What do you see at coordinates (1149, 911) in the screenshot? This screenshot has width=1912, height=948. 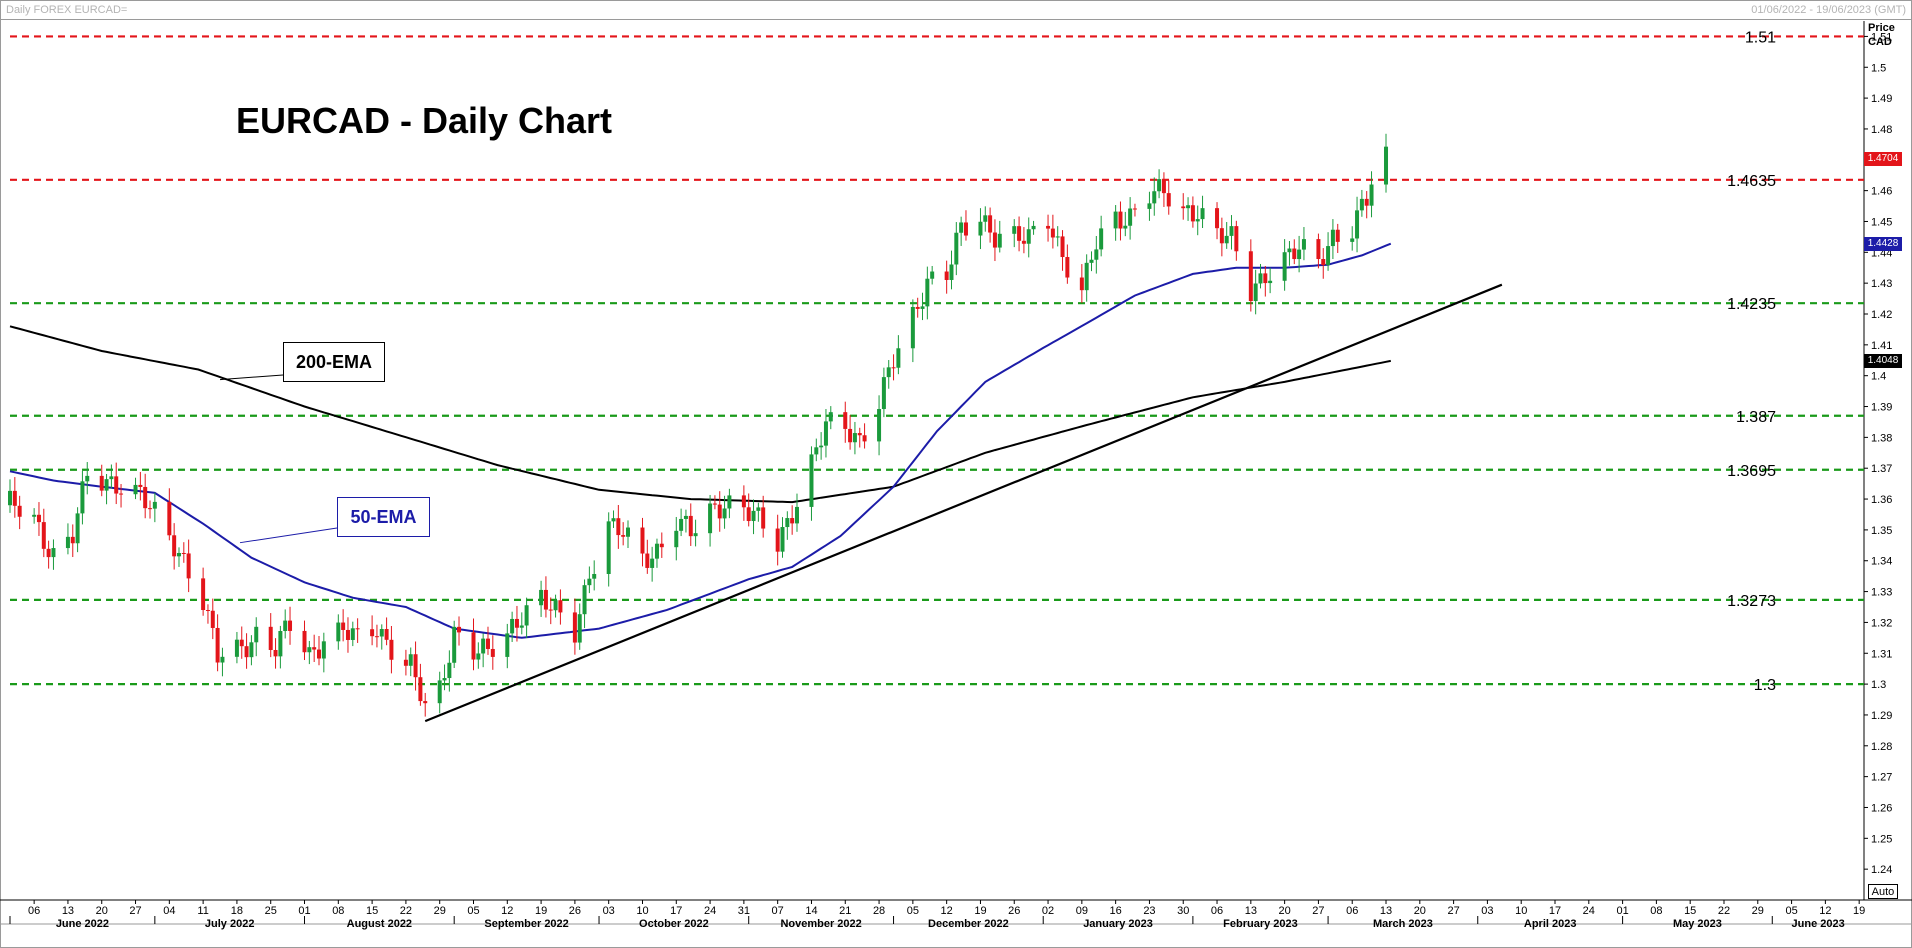 I see `x-tick-label: 23` at bounding box center [1149, 911].